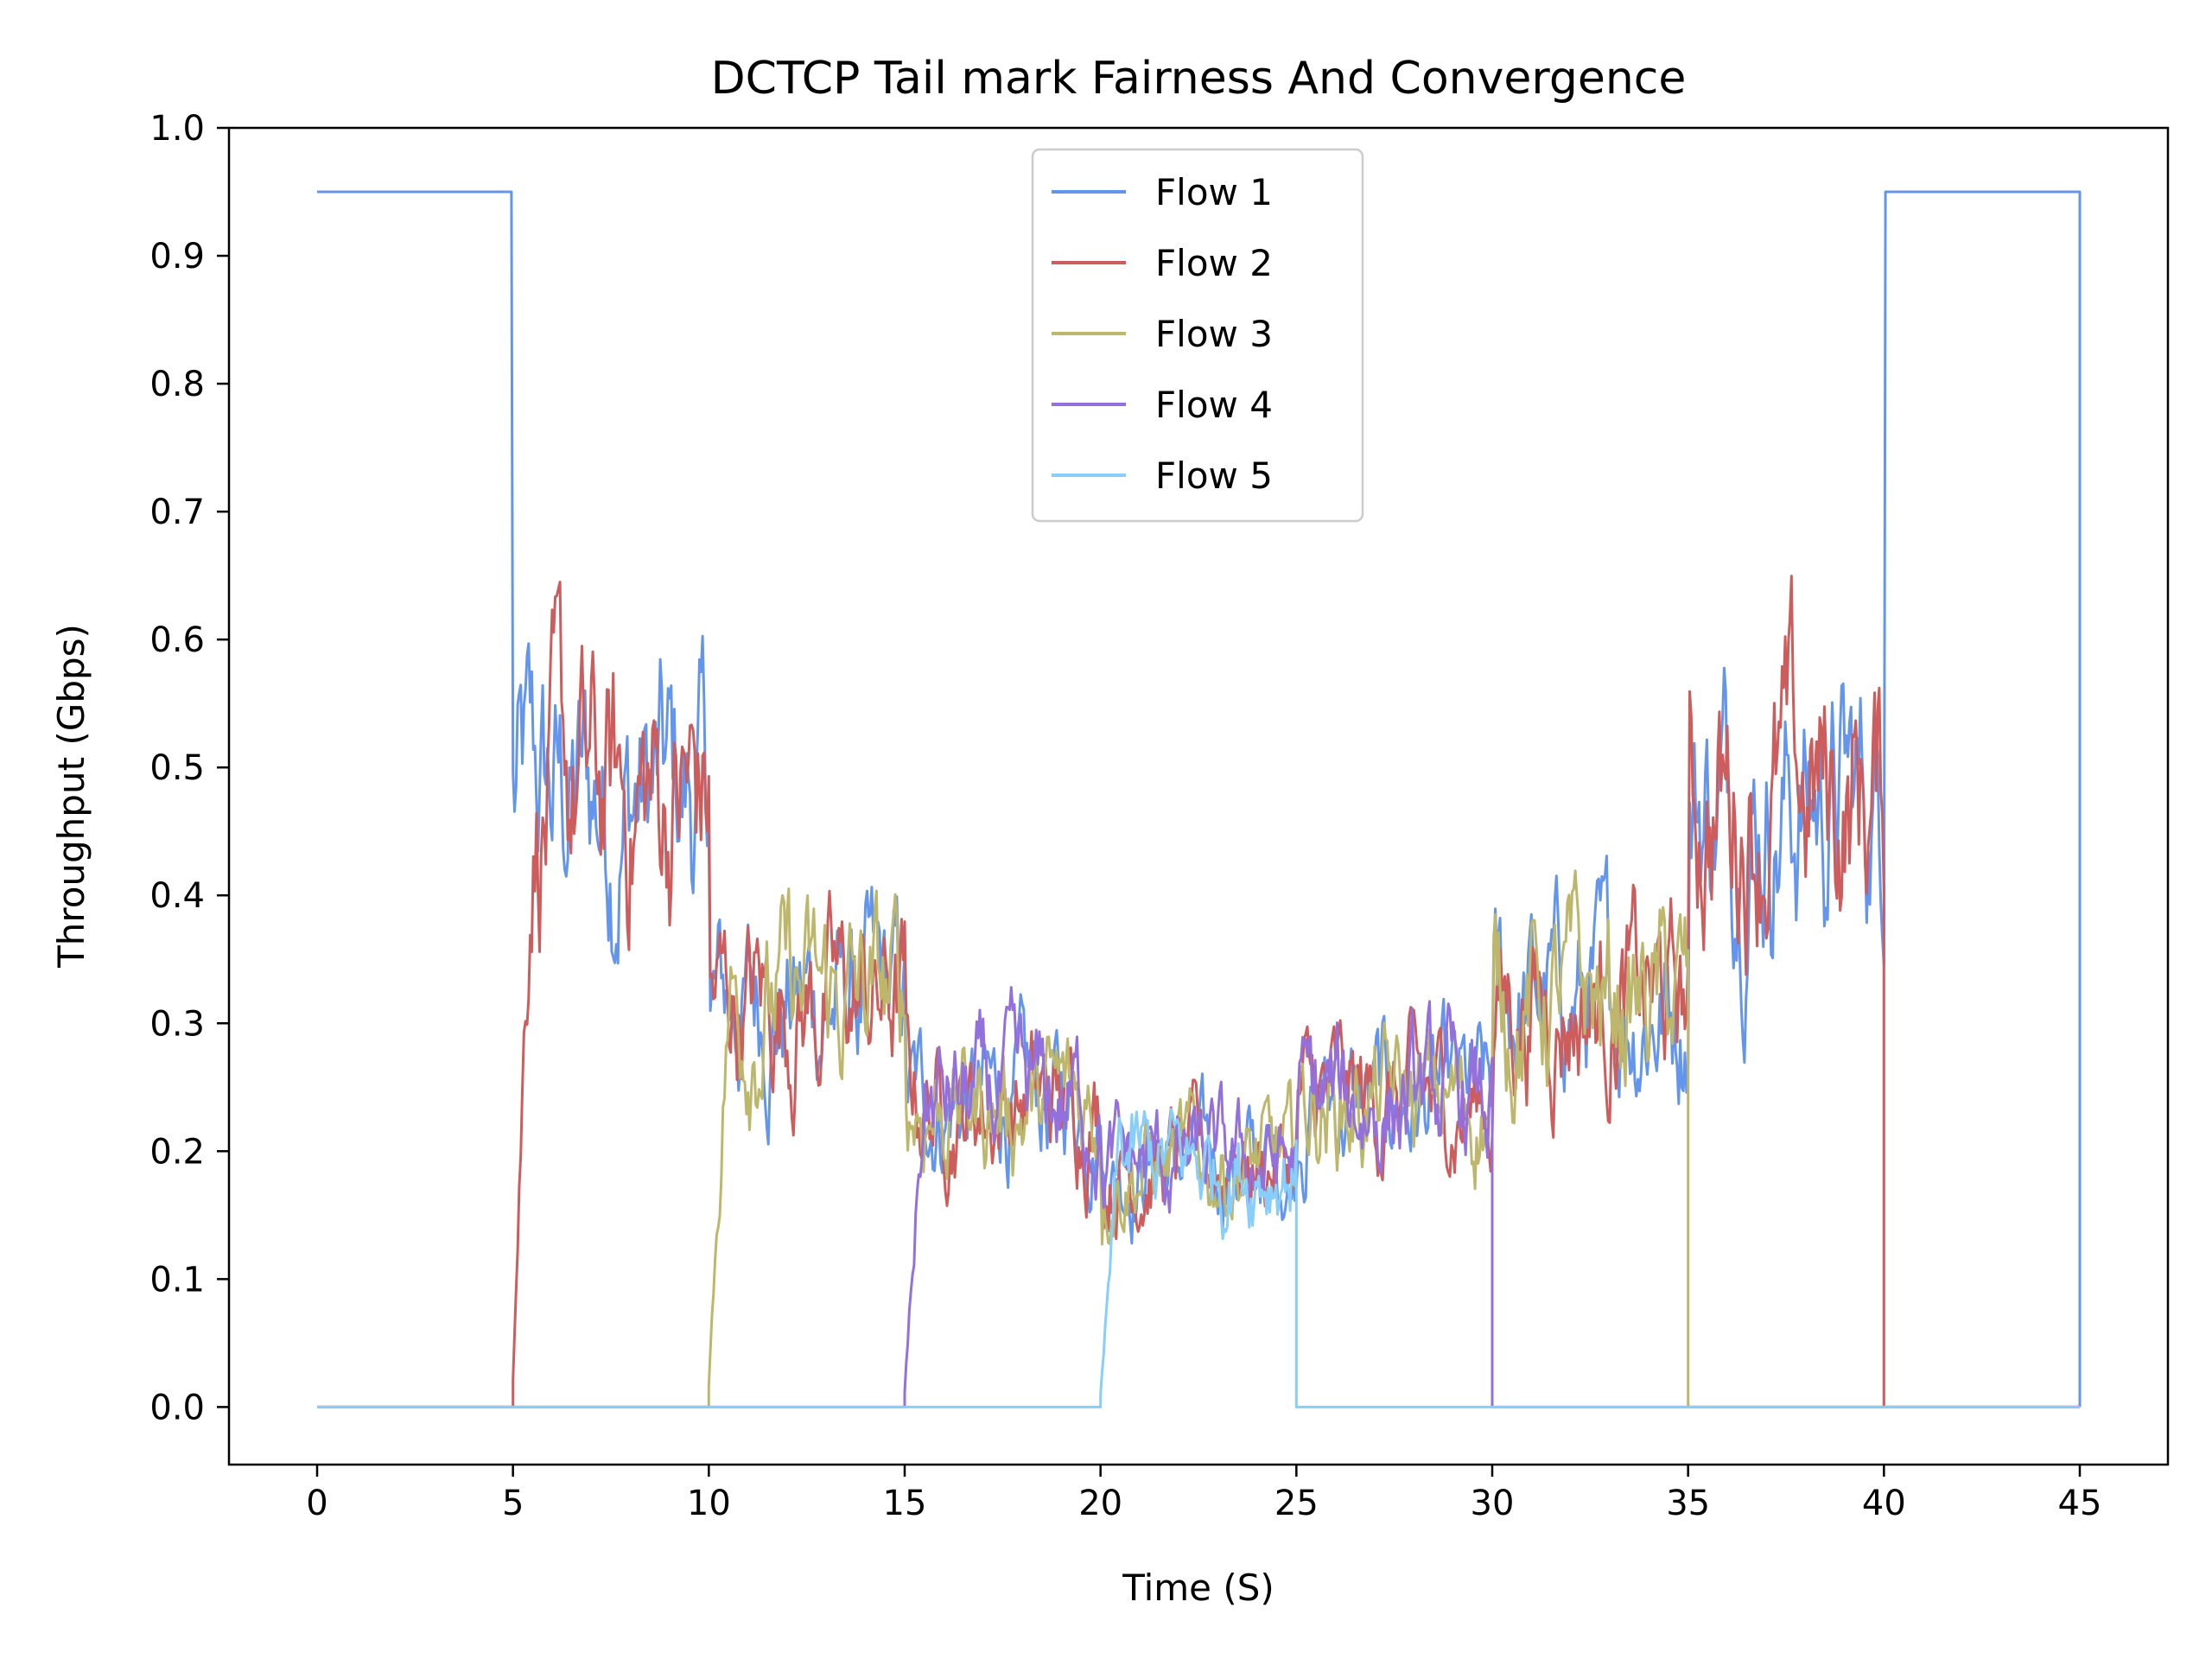 This screenshot has height=1659, width=2212. I want to click on x-axis-label: Time (S), so click(1198, 1588).